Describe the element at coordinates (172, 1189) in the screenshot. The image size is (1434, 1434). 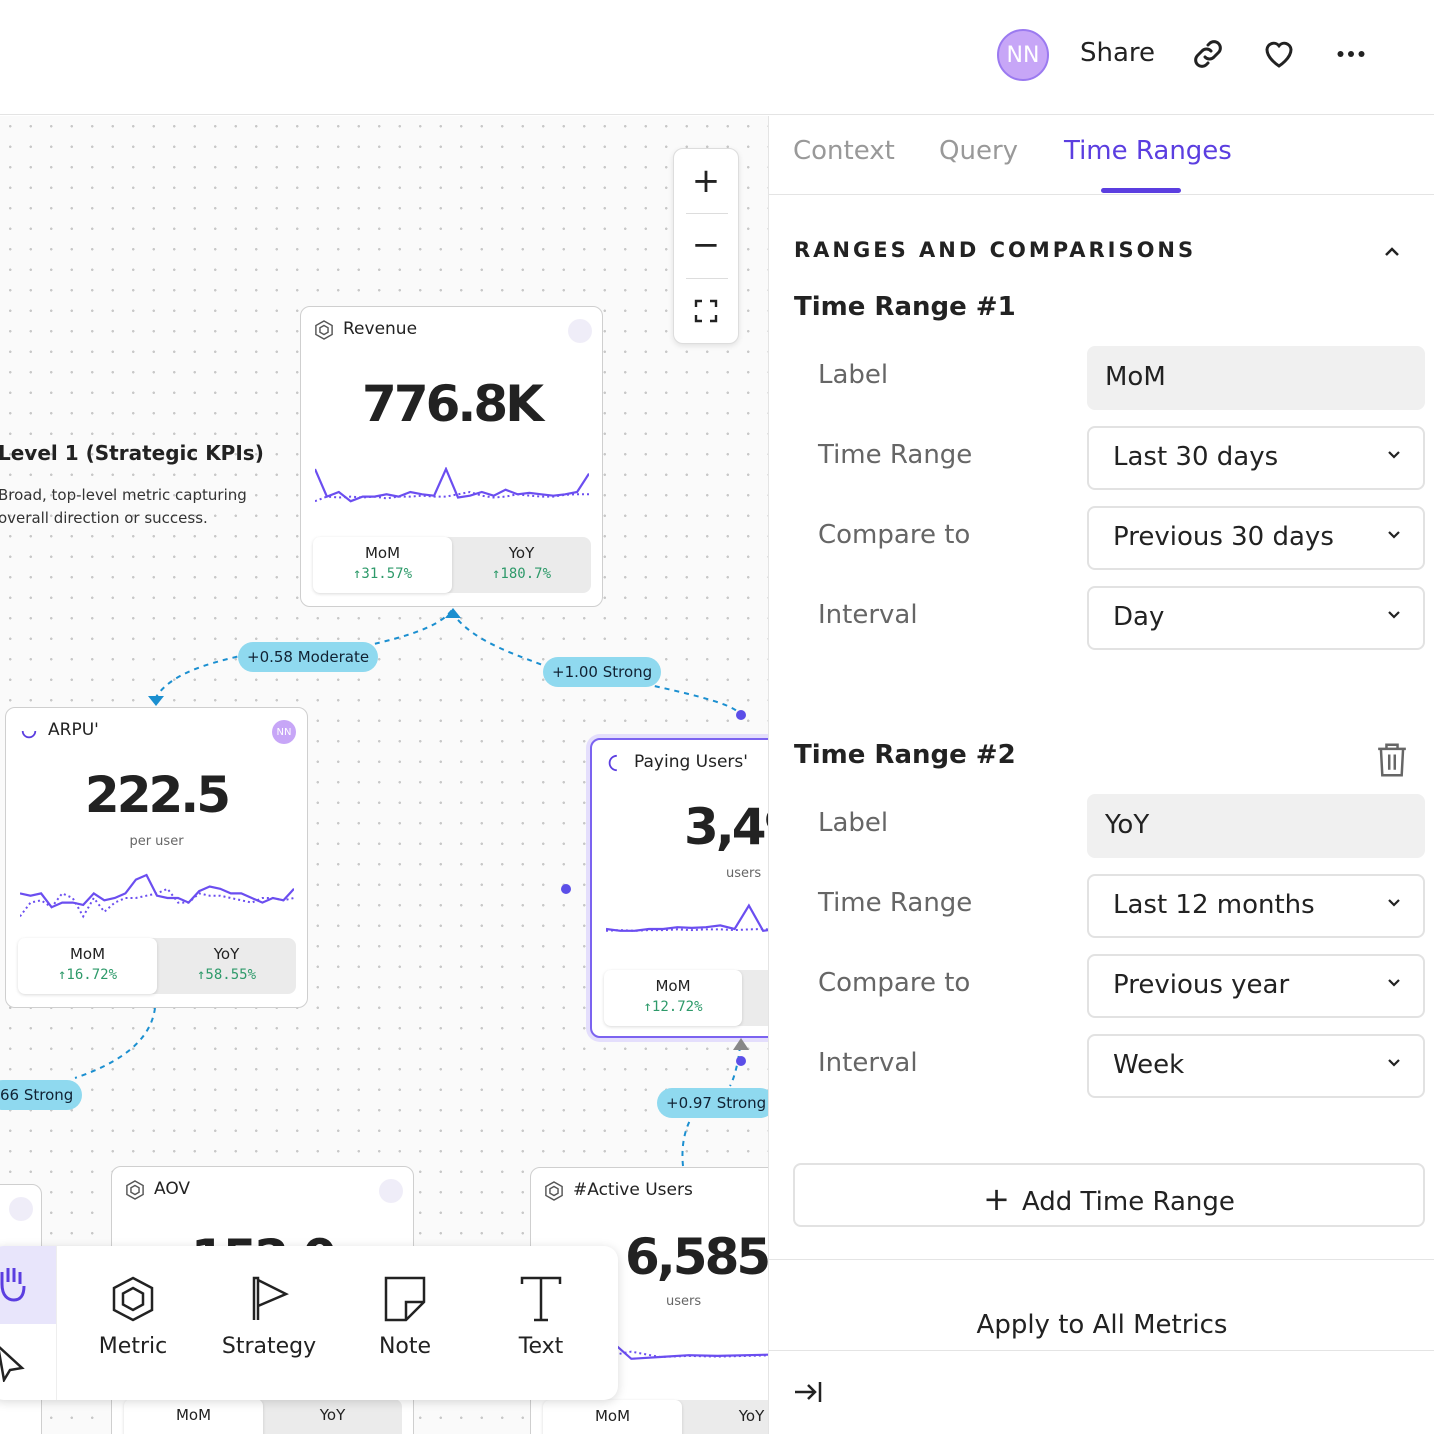
I see `card-title: AOV` at that location.